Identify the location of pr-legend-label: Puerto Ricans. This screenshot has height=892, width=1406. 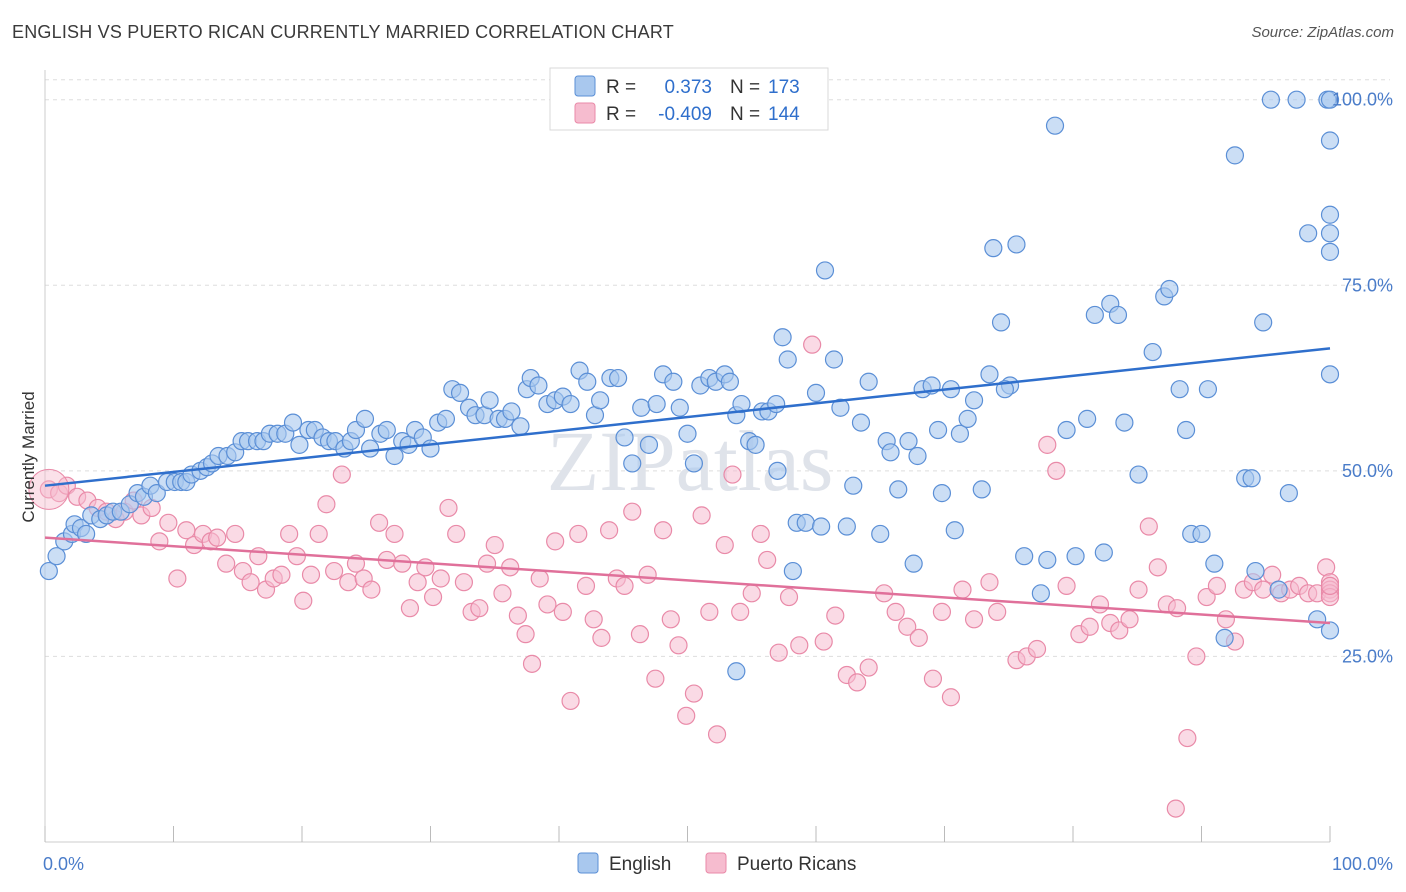
(796, 864).